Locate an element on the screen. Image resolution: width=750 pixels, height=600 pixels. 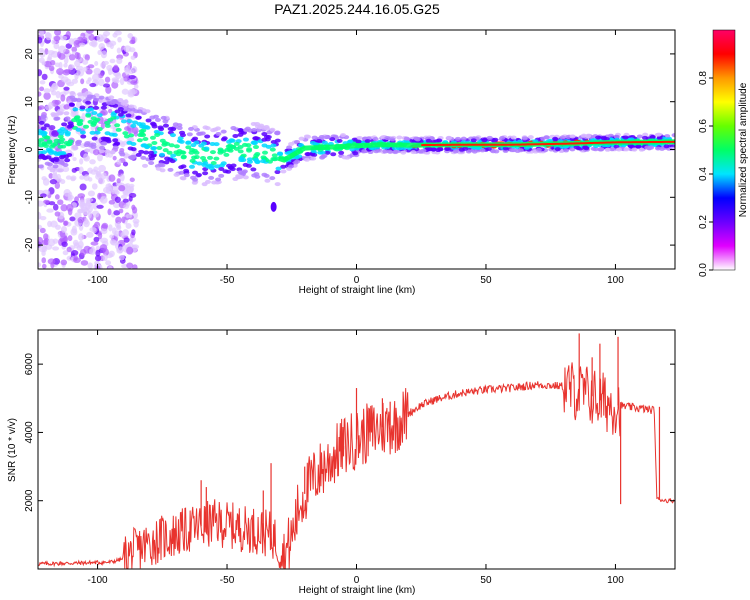
colorbar-tick-label: 0.4 is located at coordinates (703, 174).